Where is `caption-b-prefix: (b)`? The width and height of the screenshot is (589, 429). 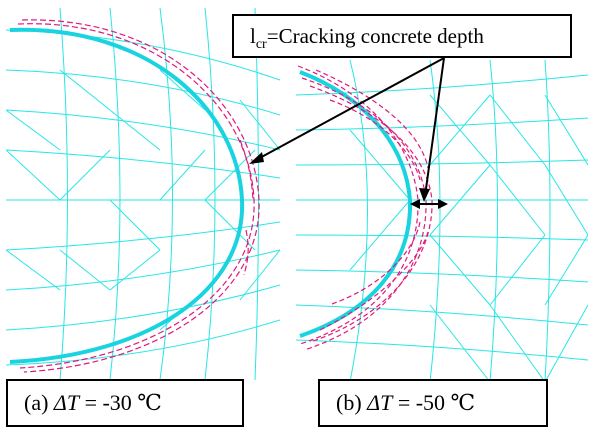 caption-b-prefix: (b) is located at coordinates (352, 402).